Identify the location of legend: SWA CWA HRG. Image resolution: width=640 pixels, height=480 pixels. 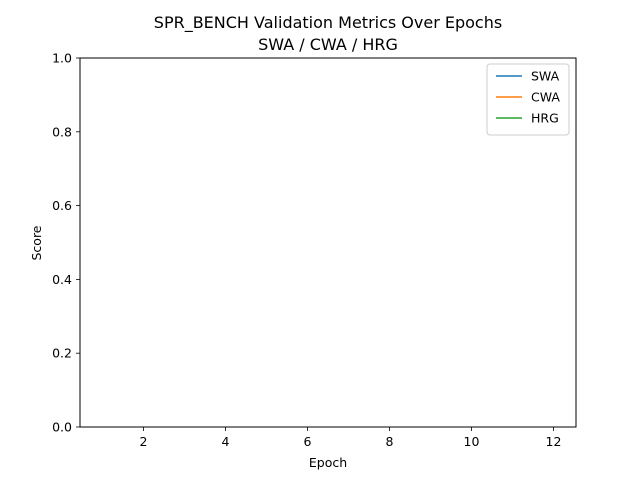
(528, 99).